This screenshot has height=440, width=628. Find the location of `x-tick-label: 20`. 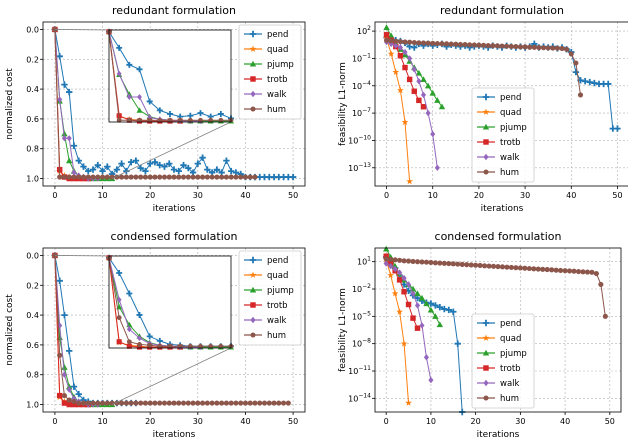

x-tick-label: 20 is located at coordinates (150, 421).